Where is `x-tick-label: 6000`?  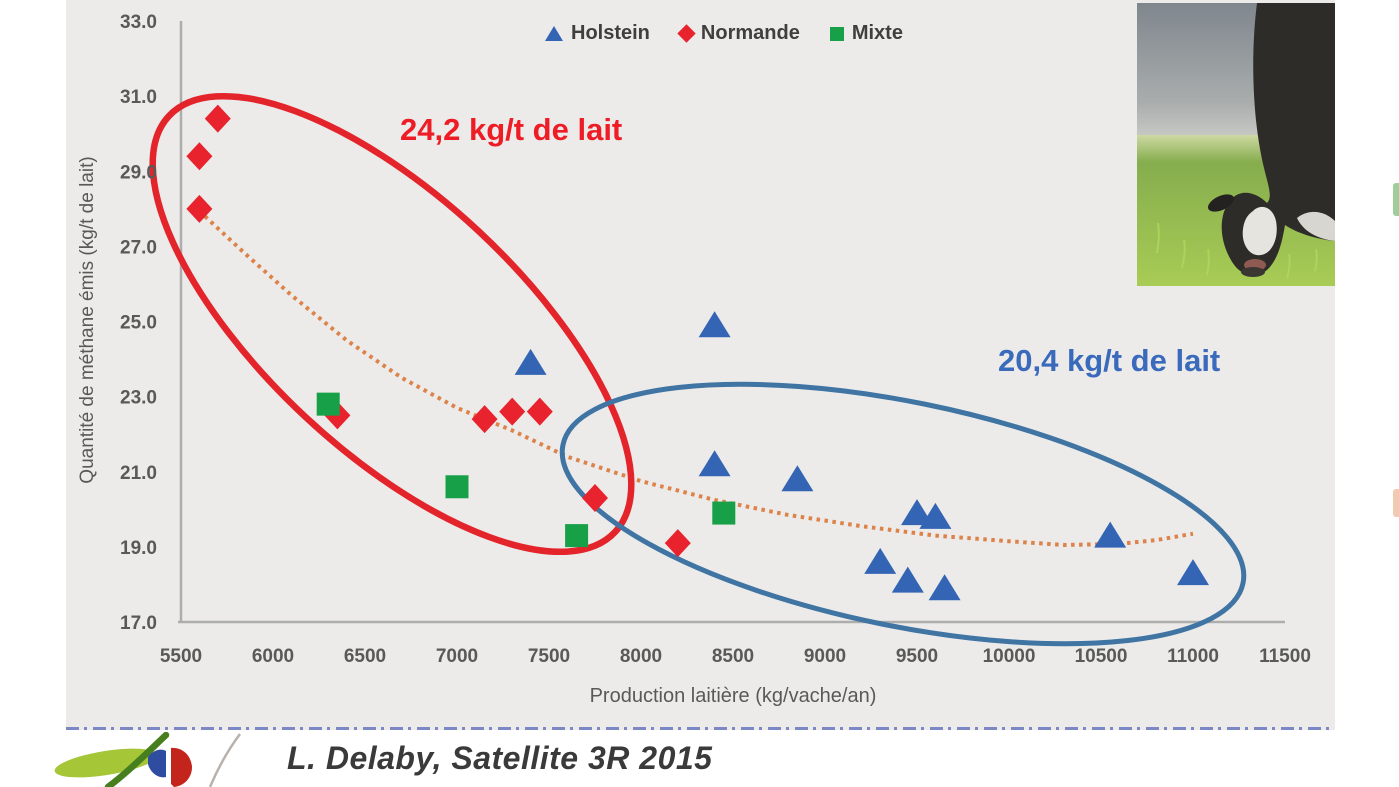 x-tick-label: 6000 is located at coordinates (273, 656).